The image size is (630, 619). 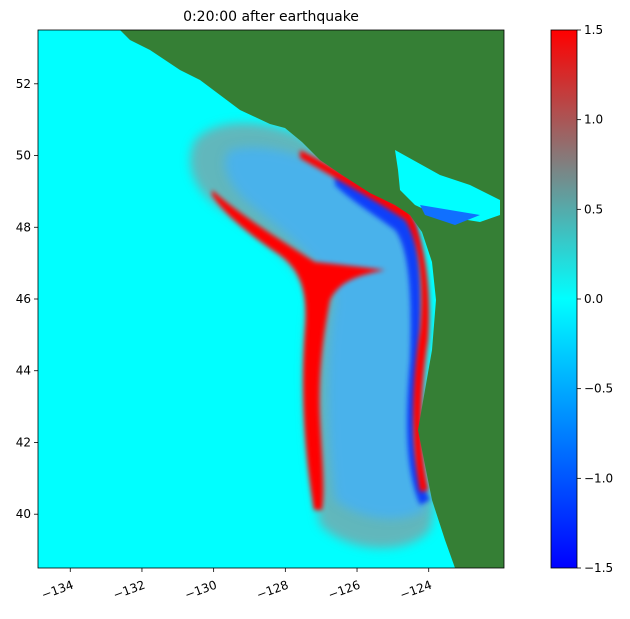 I want to click on y-tick-label: 50, so click(x=23, y=156).